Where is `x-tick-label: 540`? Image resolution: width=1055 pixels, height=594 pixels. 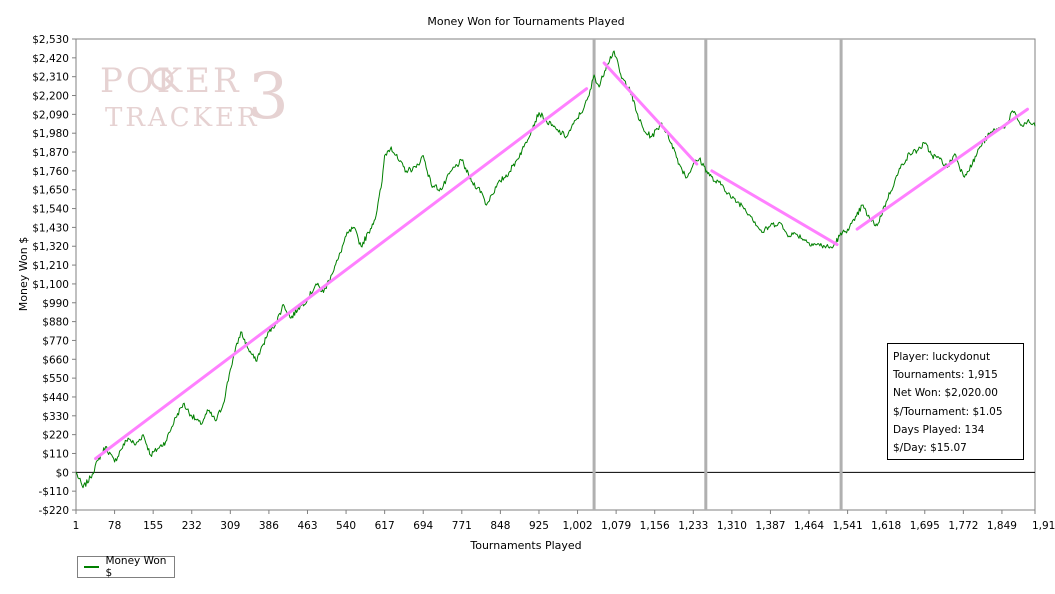 x-tick-label: 540 is located at coordinates (346, 526).